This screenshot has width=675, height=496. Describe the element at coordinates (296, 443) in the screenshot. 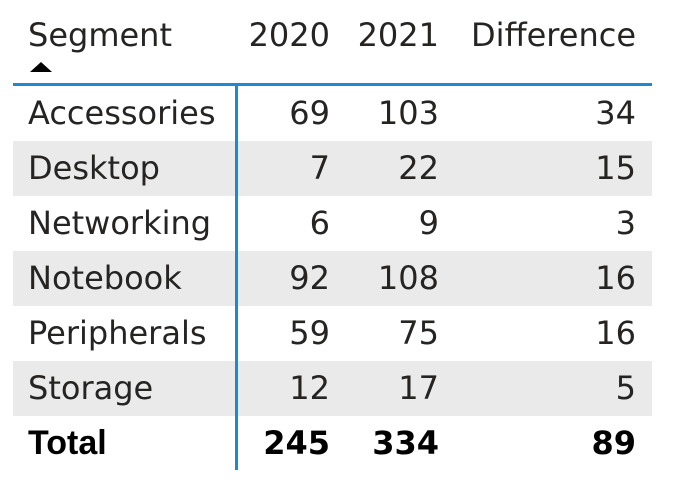

I see `total-2020-cell: 245` at that location.